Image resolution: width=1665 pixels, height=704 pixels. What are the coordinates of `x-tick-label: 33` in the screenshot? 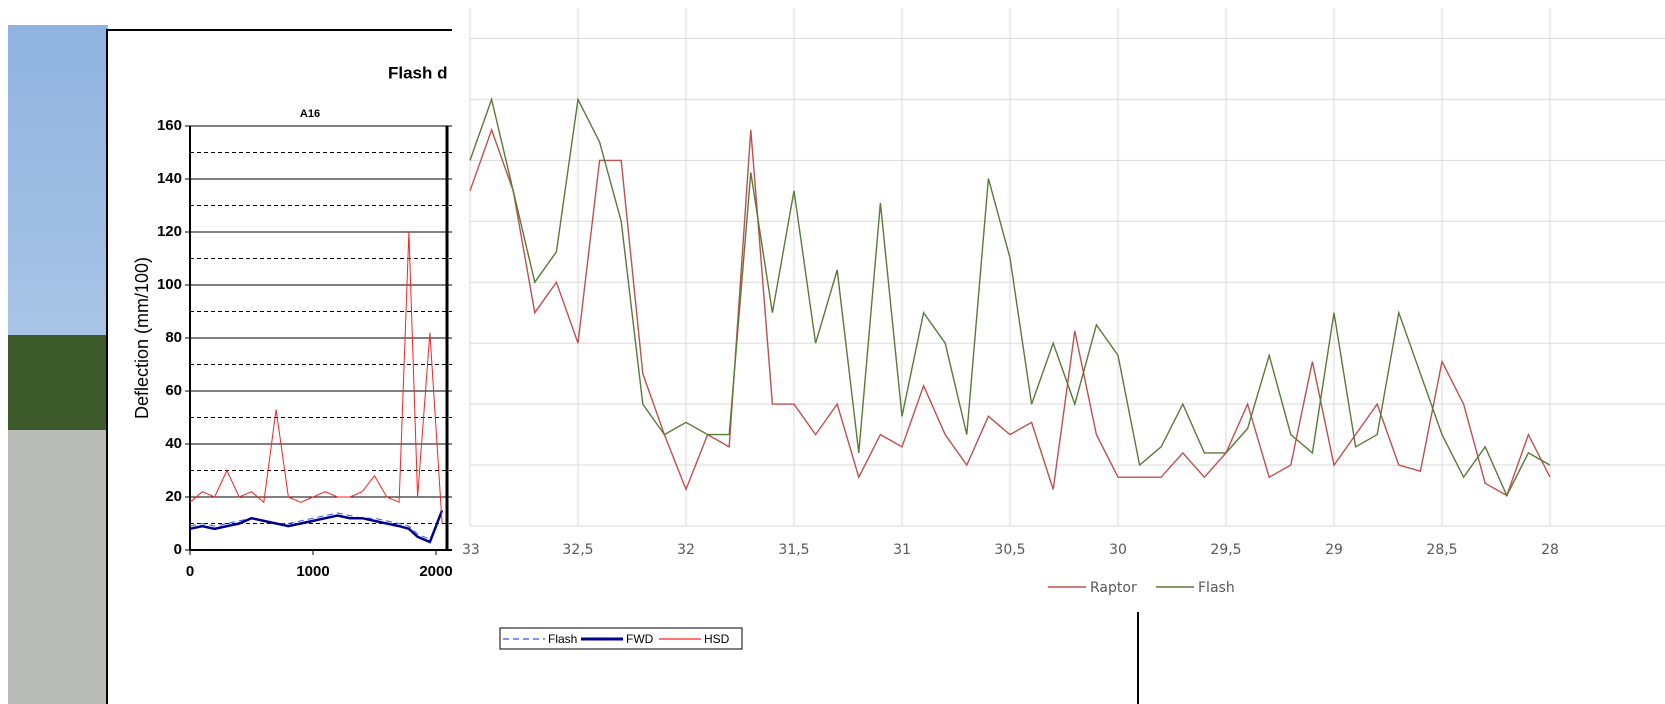 It's located at (471, 550).